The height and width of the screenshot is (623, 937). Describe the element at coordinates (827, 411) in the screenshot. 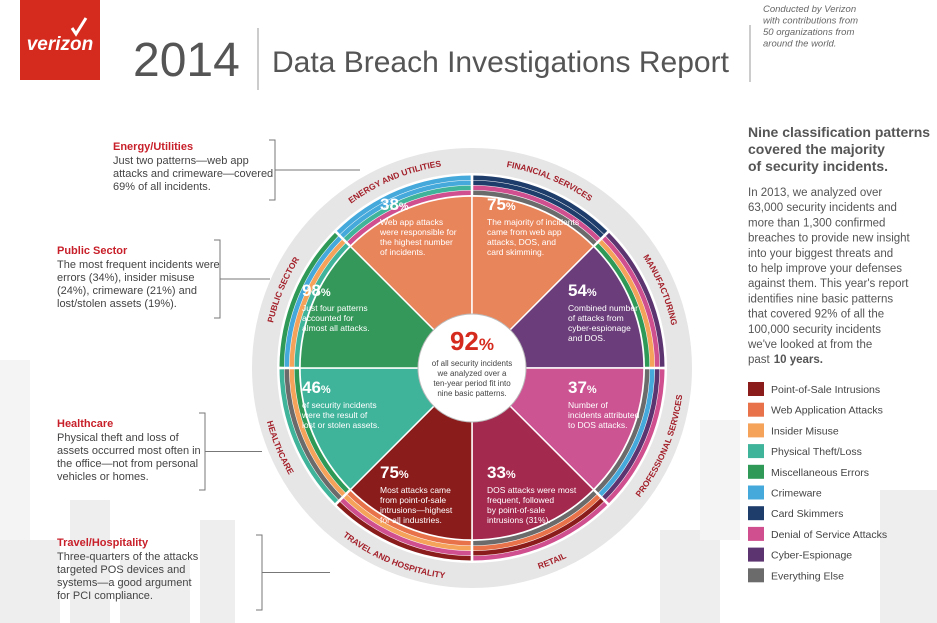

I see `legend-label: Web Application Attacks` at that location.